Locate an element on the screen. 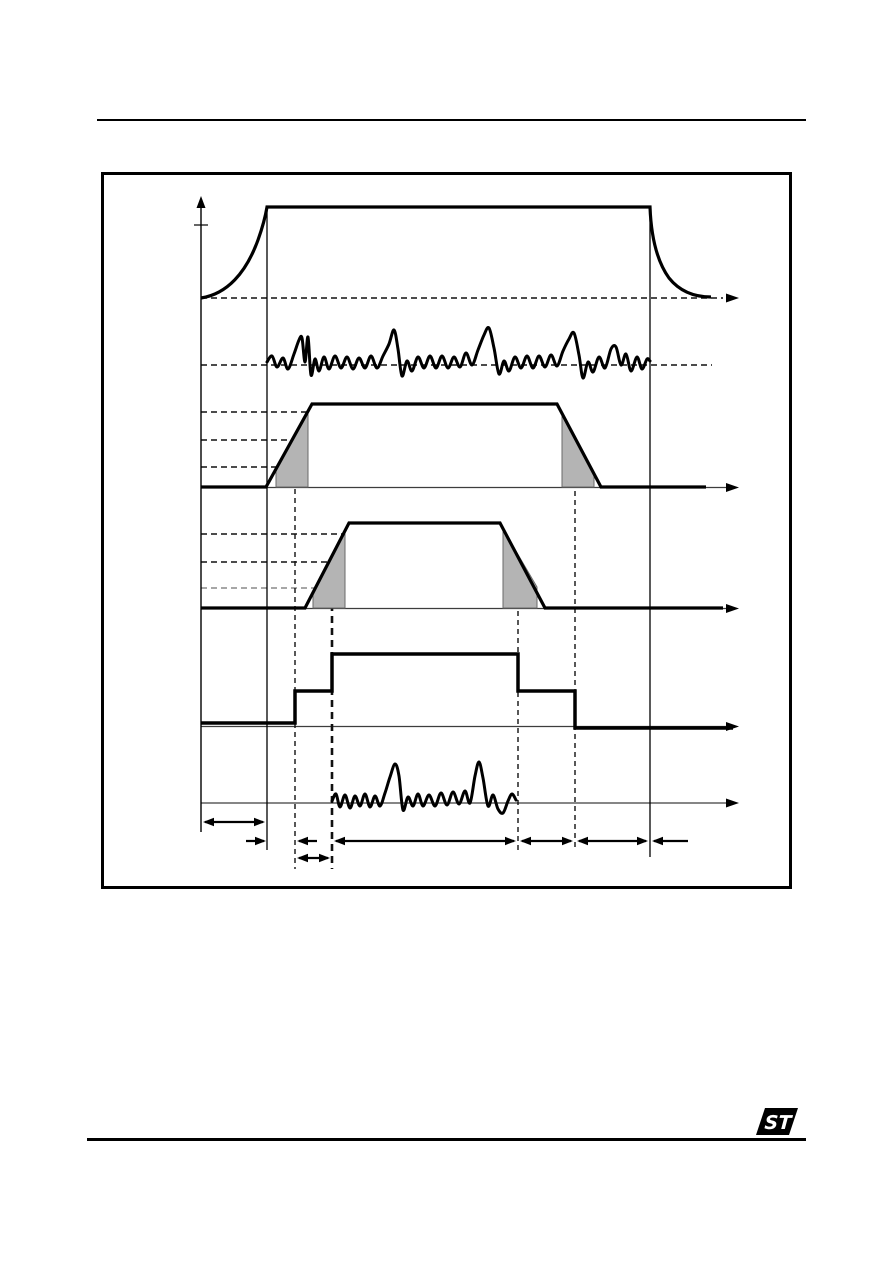 This screenshot has width=893, height=1263. fall-shade-b is located at coordinates (520, 568).